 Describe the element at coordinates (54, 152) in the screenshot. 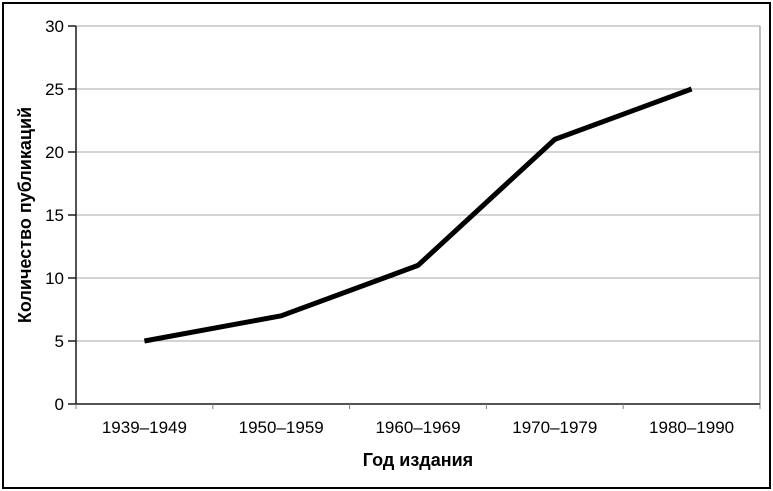

I see `y-tick-label-20: 20` at that location.